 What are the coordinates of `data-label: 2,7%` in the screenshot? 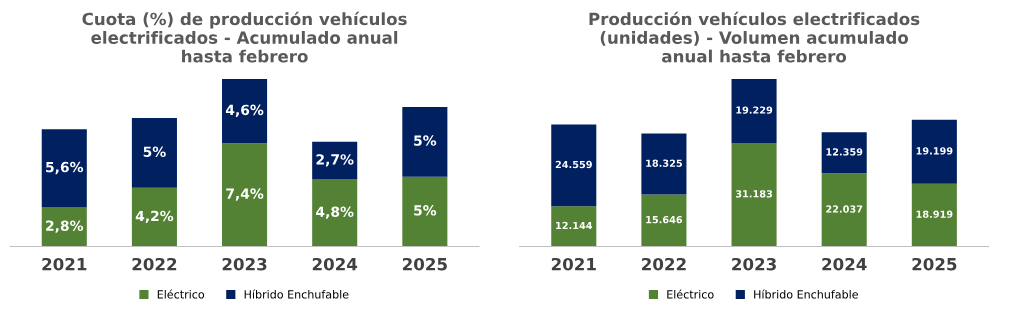 It's located at (335, 160).